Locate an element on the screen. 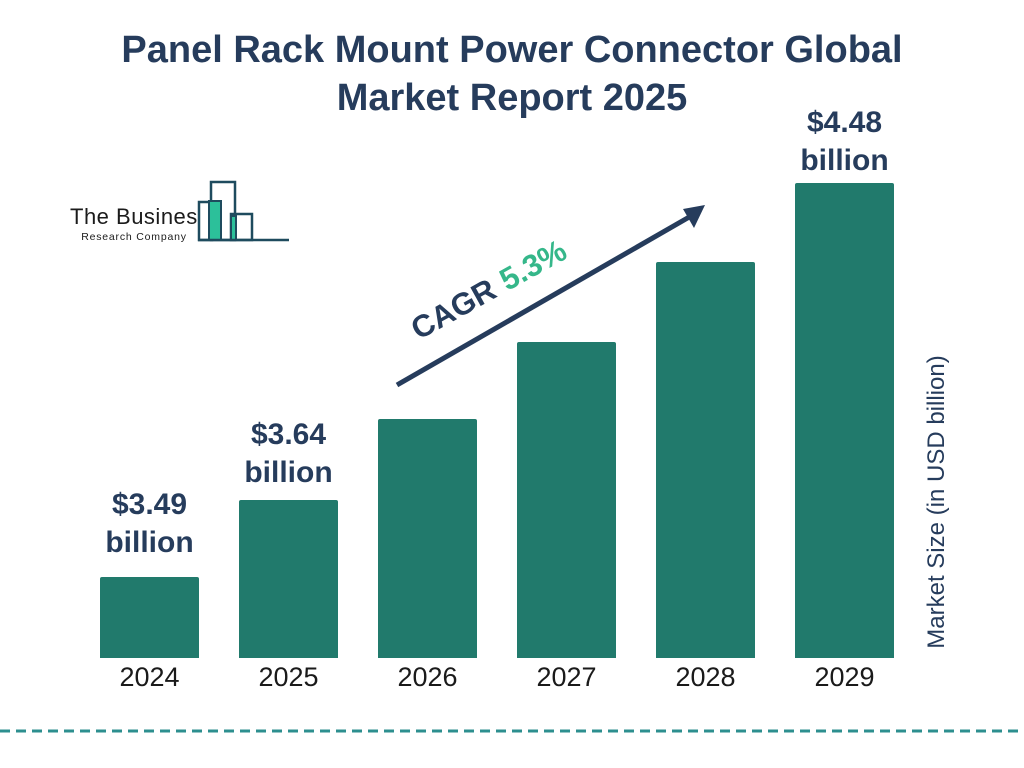 The width and height of the screenshot is (1024, 768). company-logo-text: The Business Research Company is located at coordinates (140, 223).